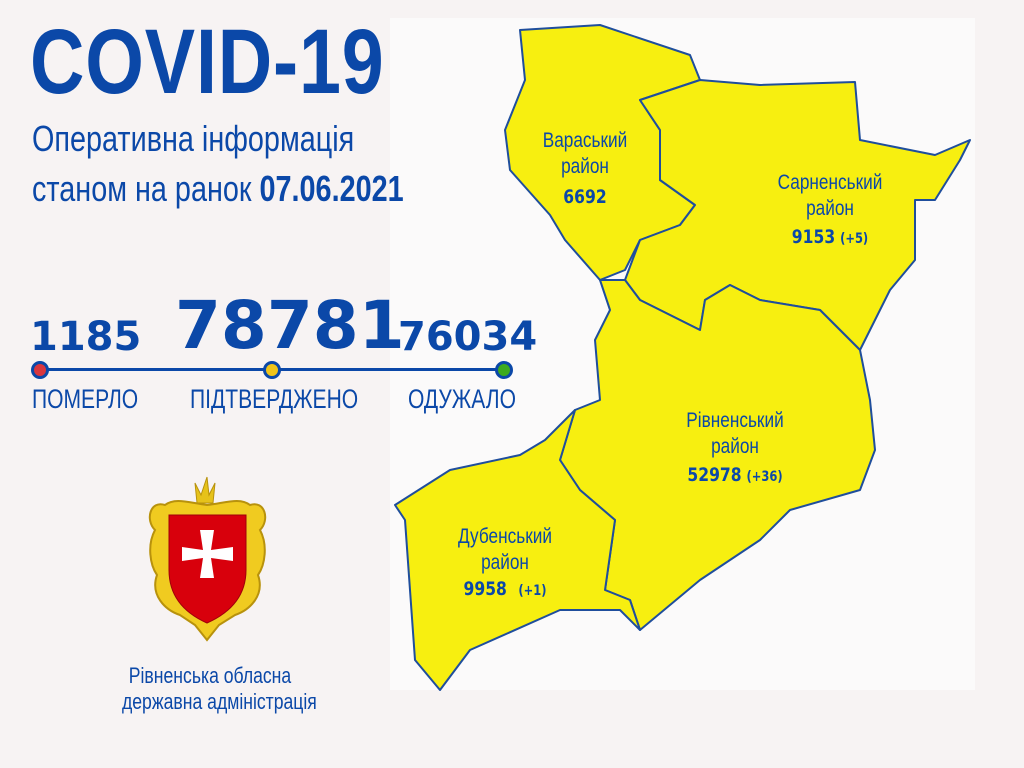 The width and height of the screenshot is (1024, 768). What do you see at coordinates (207, 62) in the screenshot?
I see `page-title: COVID-19` at bounding box center [207, 62].